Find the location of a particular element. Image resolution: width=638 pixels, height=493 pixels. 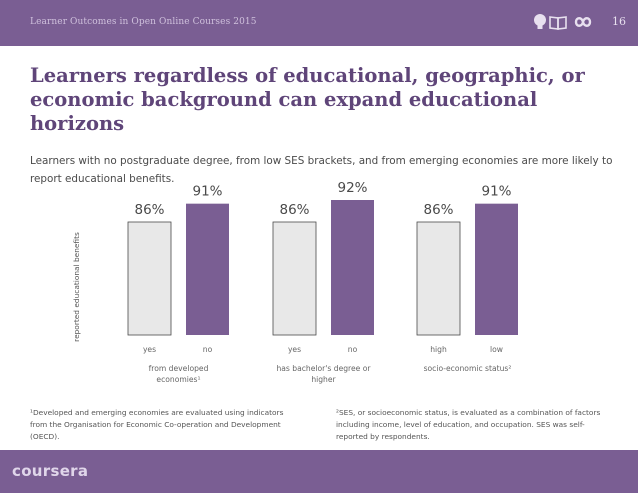

header-icons is located at coordinates (563, 22).